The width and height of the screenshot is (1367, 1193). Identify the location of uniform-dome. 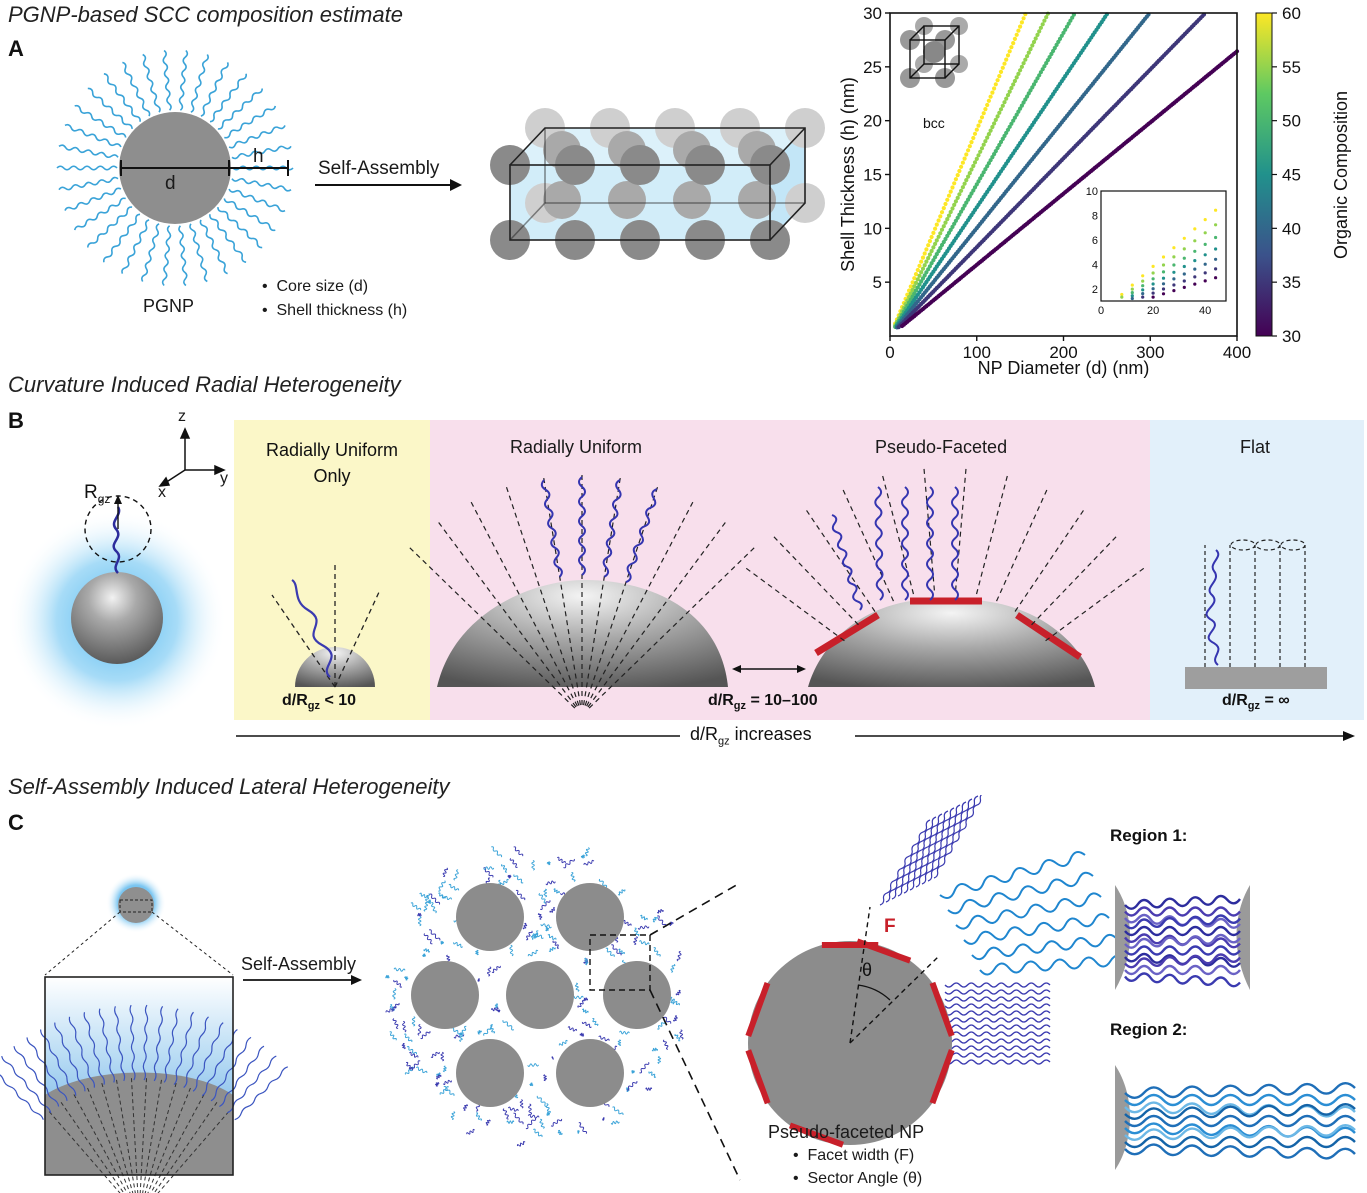
(582, 633).